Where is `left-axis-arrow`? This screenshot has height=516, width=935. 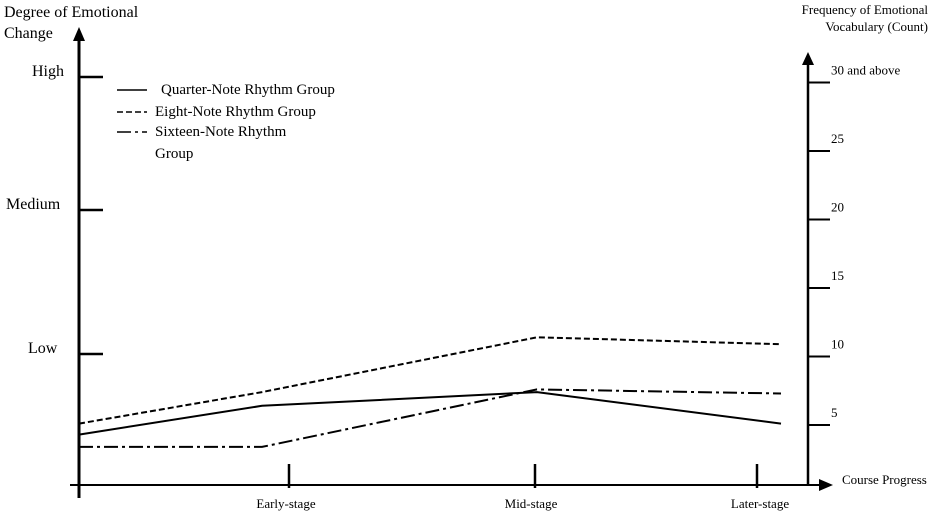 left-axis-arrow is located at coordinates (79, 34).